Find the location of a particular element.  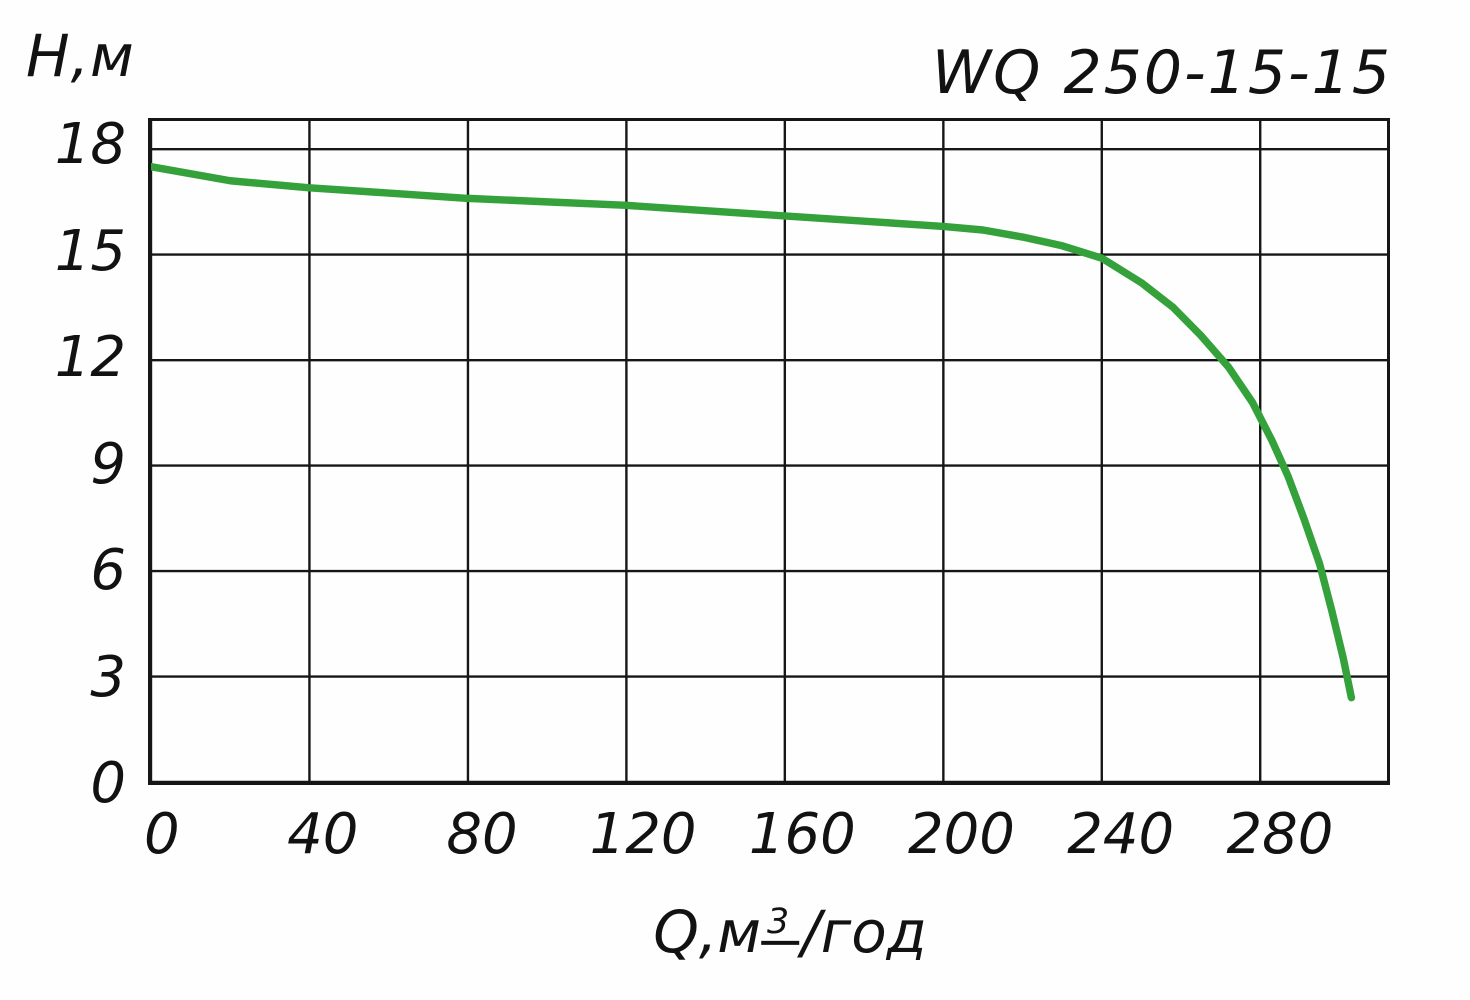

x-axis-title-suffix: /год is located at coordinates (864, 932).